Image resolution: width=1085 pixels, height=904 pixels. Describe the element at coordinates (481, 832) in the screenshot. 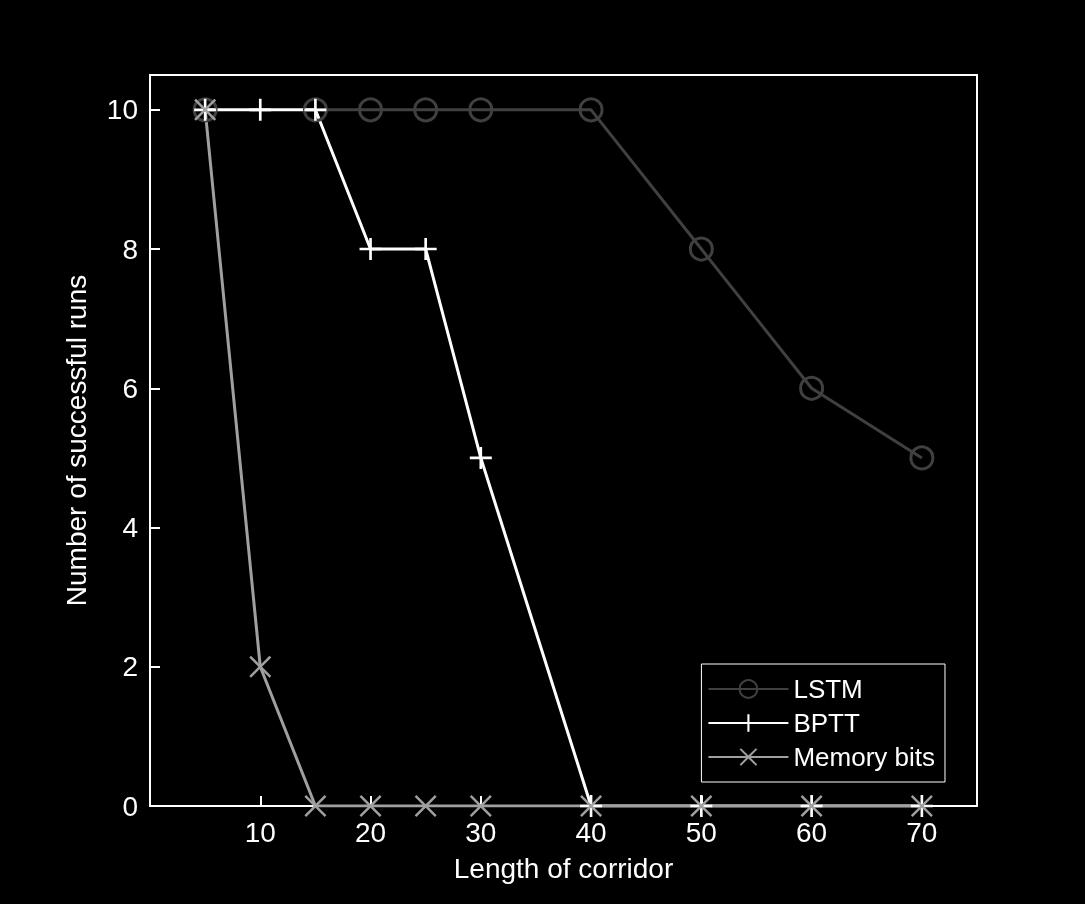

I see `x-tick-label: 30` at that location.